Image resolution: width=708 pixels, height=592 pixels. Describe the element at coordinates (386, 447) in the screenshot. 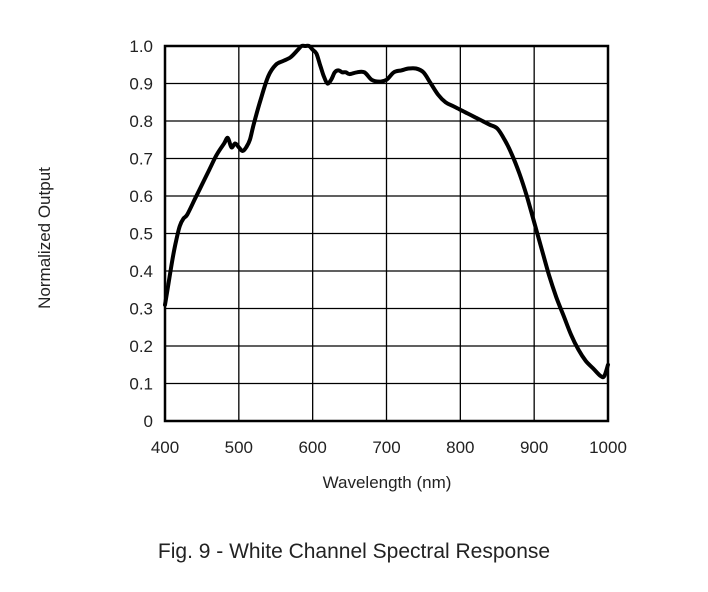

I see `x-tick-label: 700` at that location.